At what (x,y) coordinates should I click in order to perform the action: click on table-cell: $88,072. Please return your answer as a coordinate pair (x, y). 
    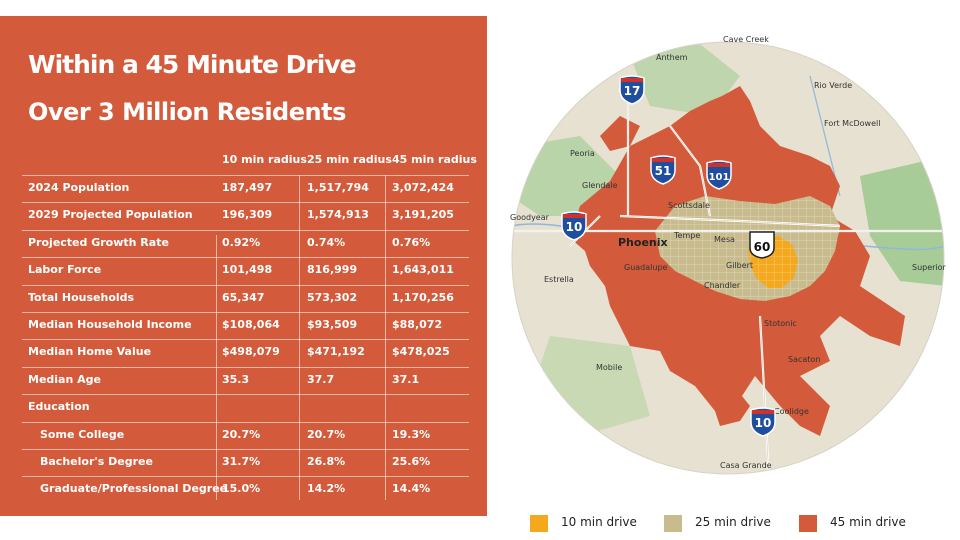
    Looking at the image, I should click on (417, 324).